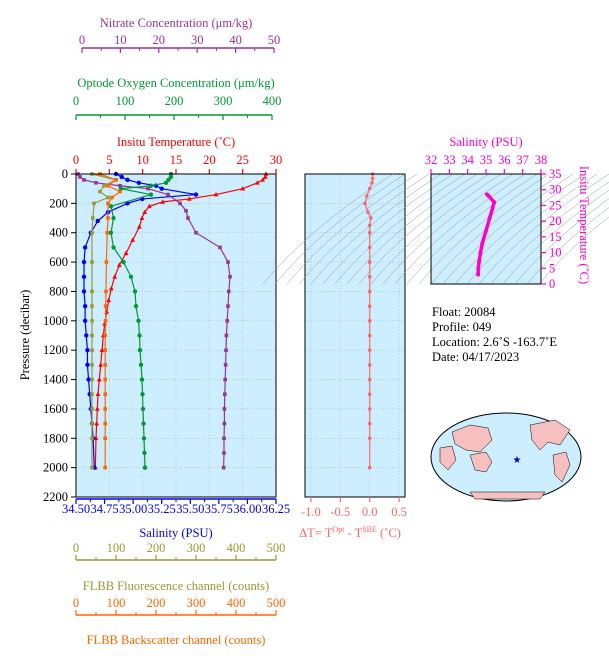 Image resolution: width=609 pixels, height=663 pixels. Describe the element at coordinates (159, 40) in the screenshot. I see `nitrate-axis-tick-label: 20` at that location.